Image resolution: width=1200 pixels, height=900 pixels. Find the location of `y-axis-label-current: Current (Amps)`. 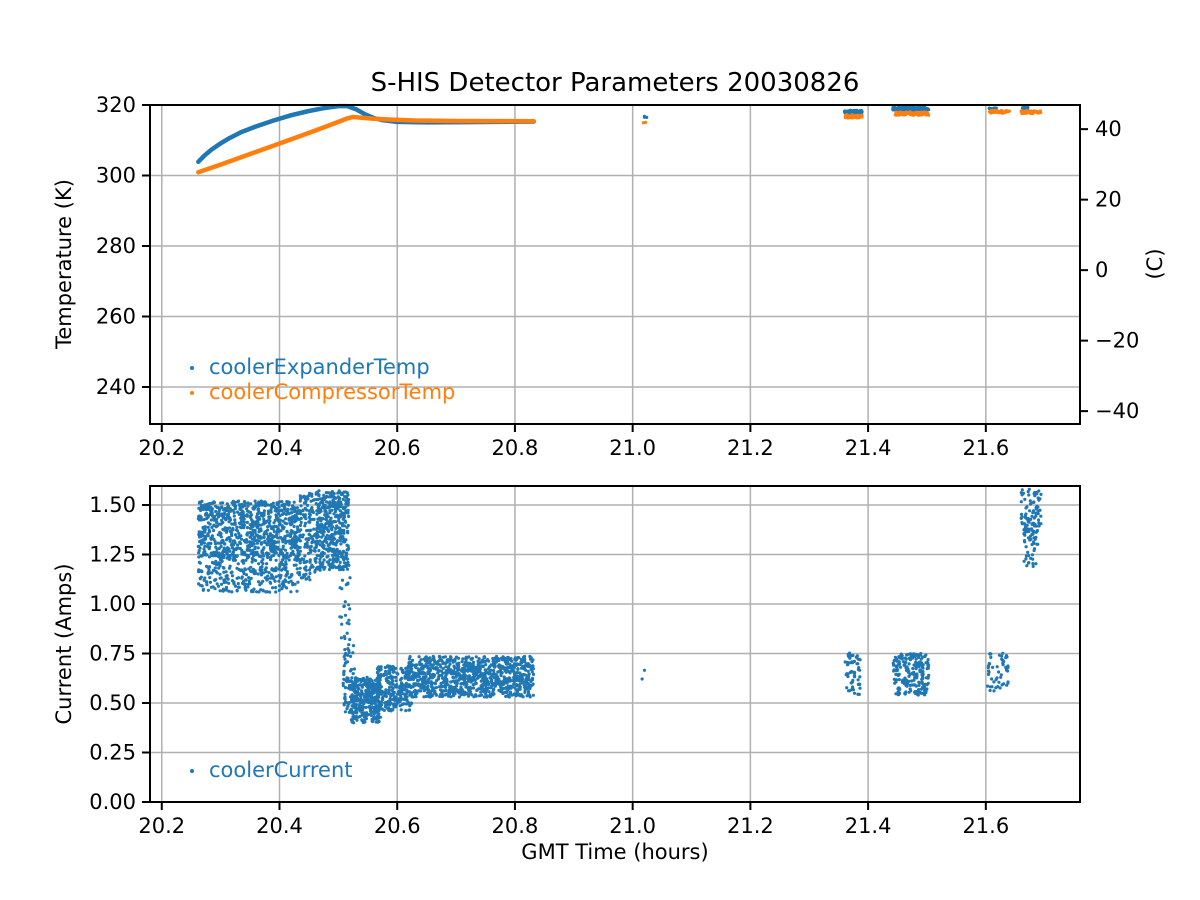

y-axis-label-current: Current (Amps) is located at coordinates (64, 644).